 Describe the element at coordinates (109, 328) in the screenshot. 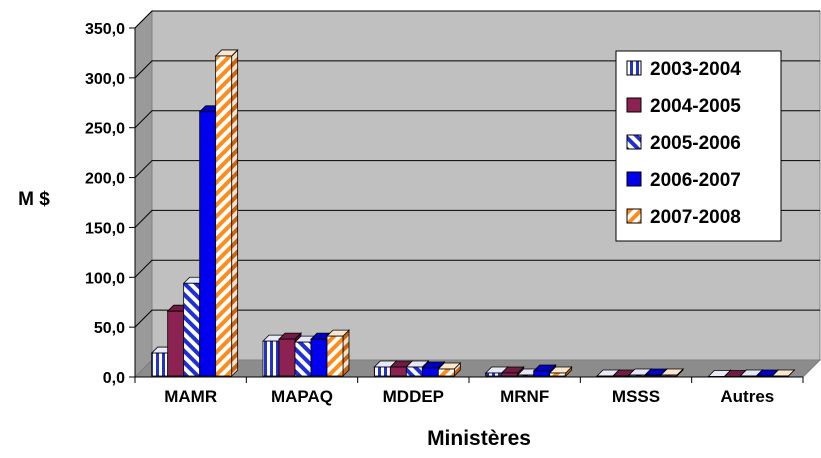

I see `y-tick-label: 50,0` at that location.